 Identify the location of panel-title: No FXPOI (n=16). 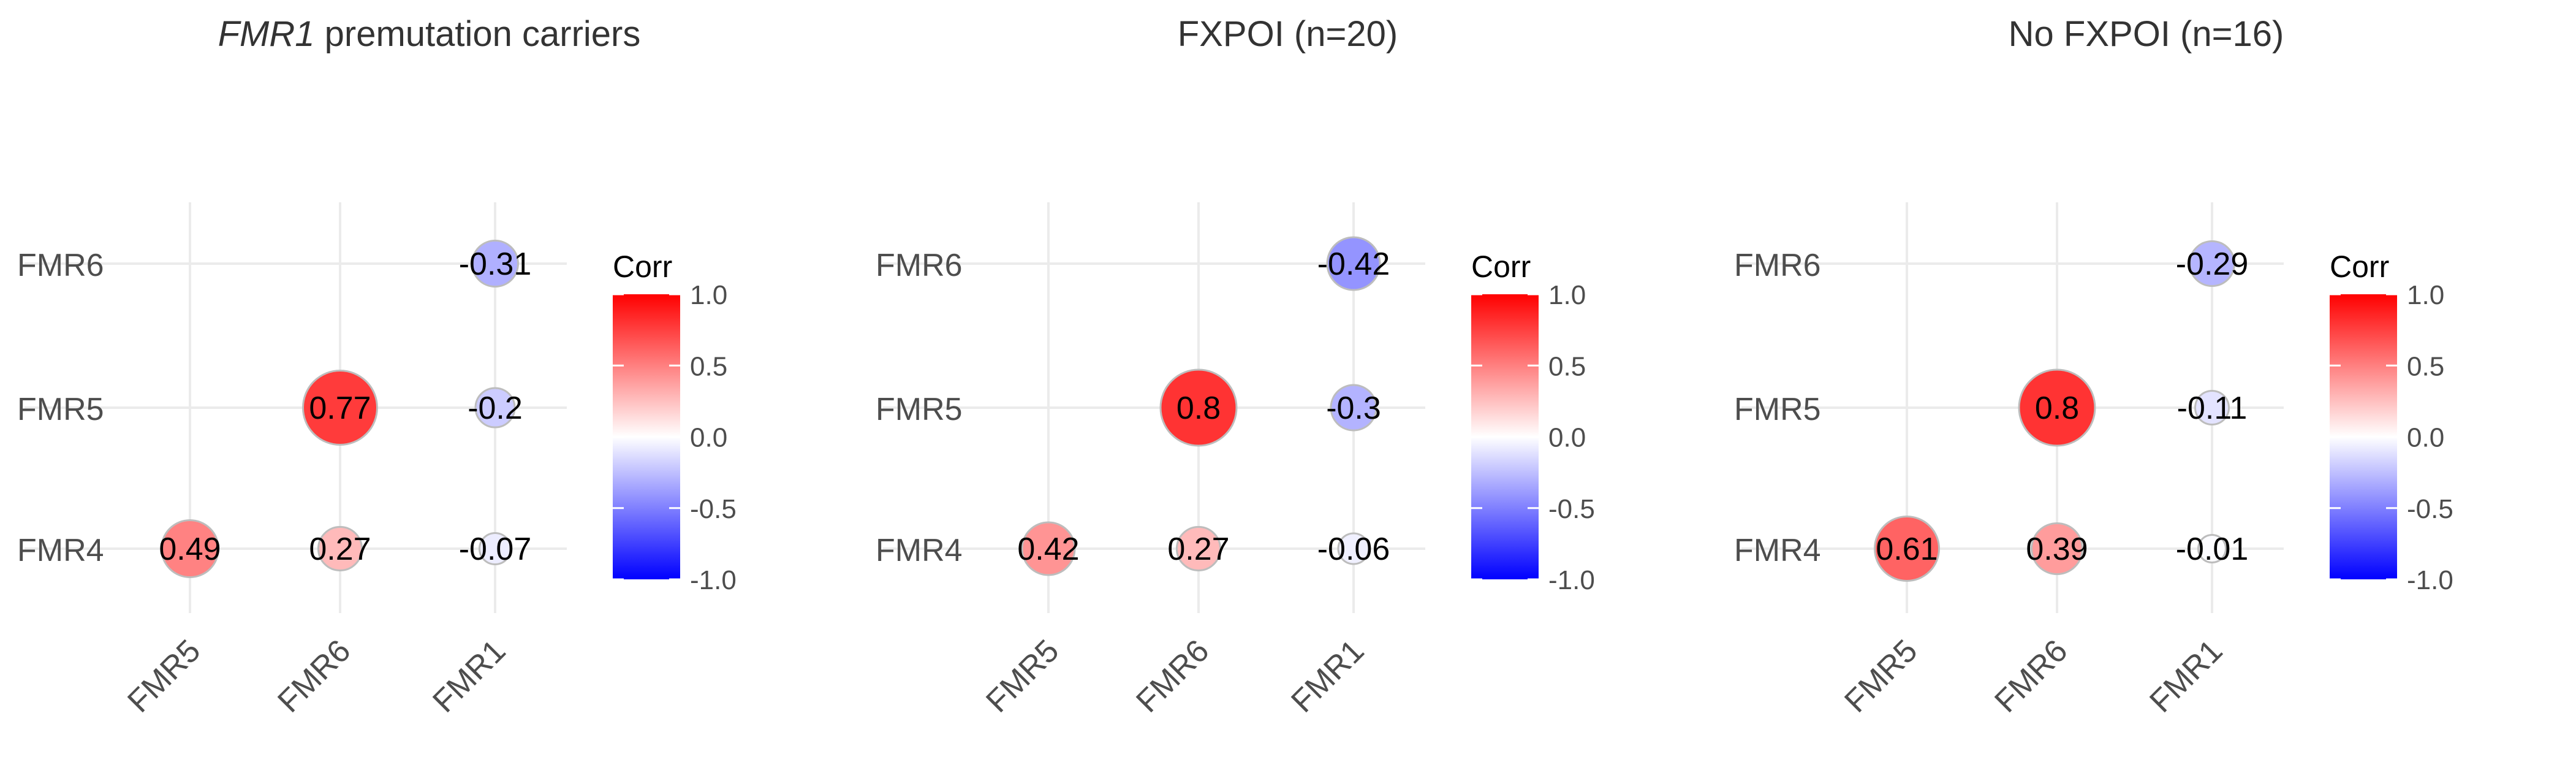
(2146, 34).